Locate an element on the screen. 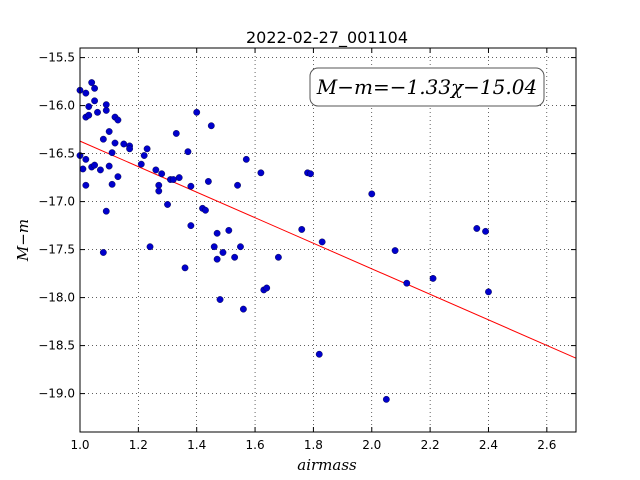 This screenshot has width=640, height=480. chart-title: 2022-02-27_001104 is located at coordinates (327, 38).